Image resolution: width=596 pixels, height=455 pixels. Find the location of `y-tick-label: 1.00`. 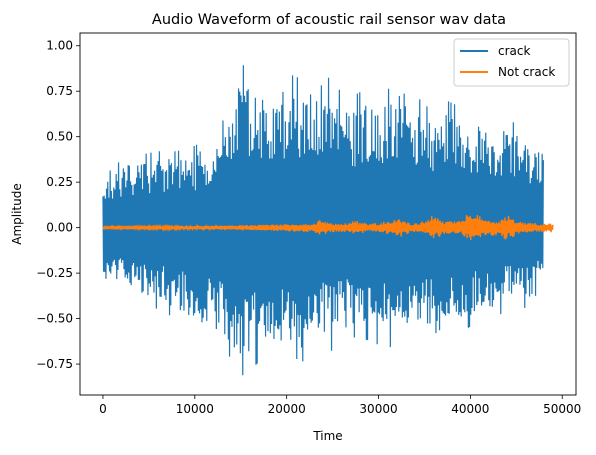

y-tick-label: 1.00 is located at coordinates (59, 46).